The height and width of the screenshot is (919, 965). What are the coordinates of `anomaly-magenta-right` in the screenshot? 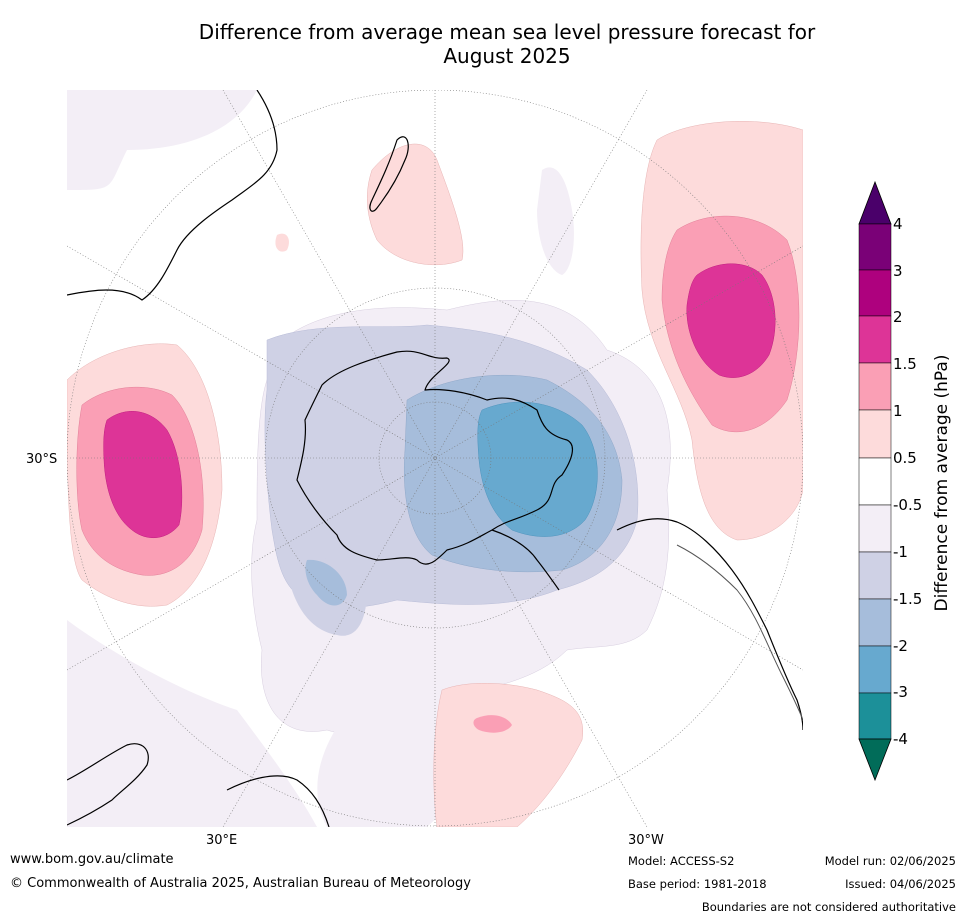 It's located at (731, 320).